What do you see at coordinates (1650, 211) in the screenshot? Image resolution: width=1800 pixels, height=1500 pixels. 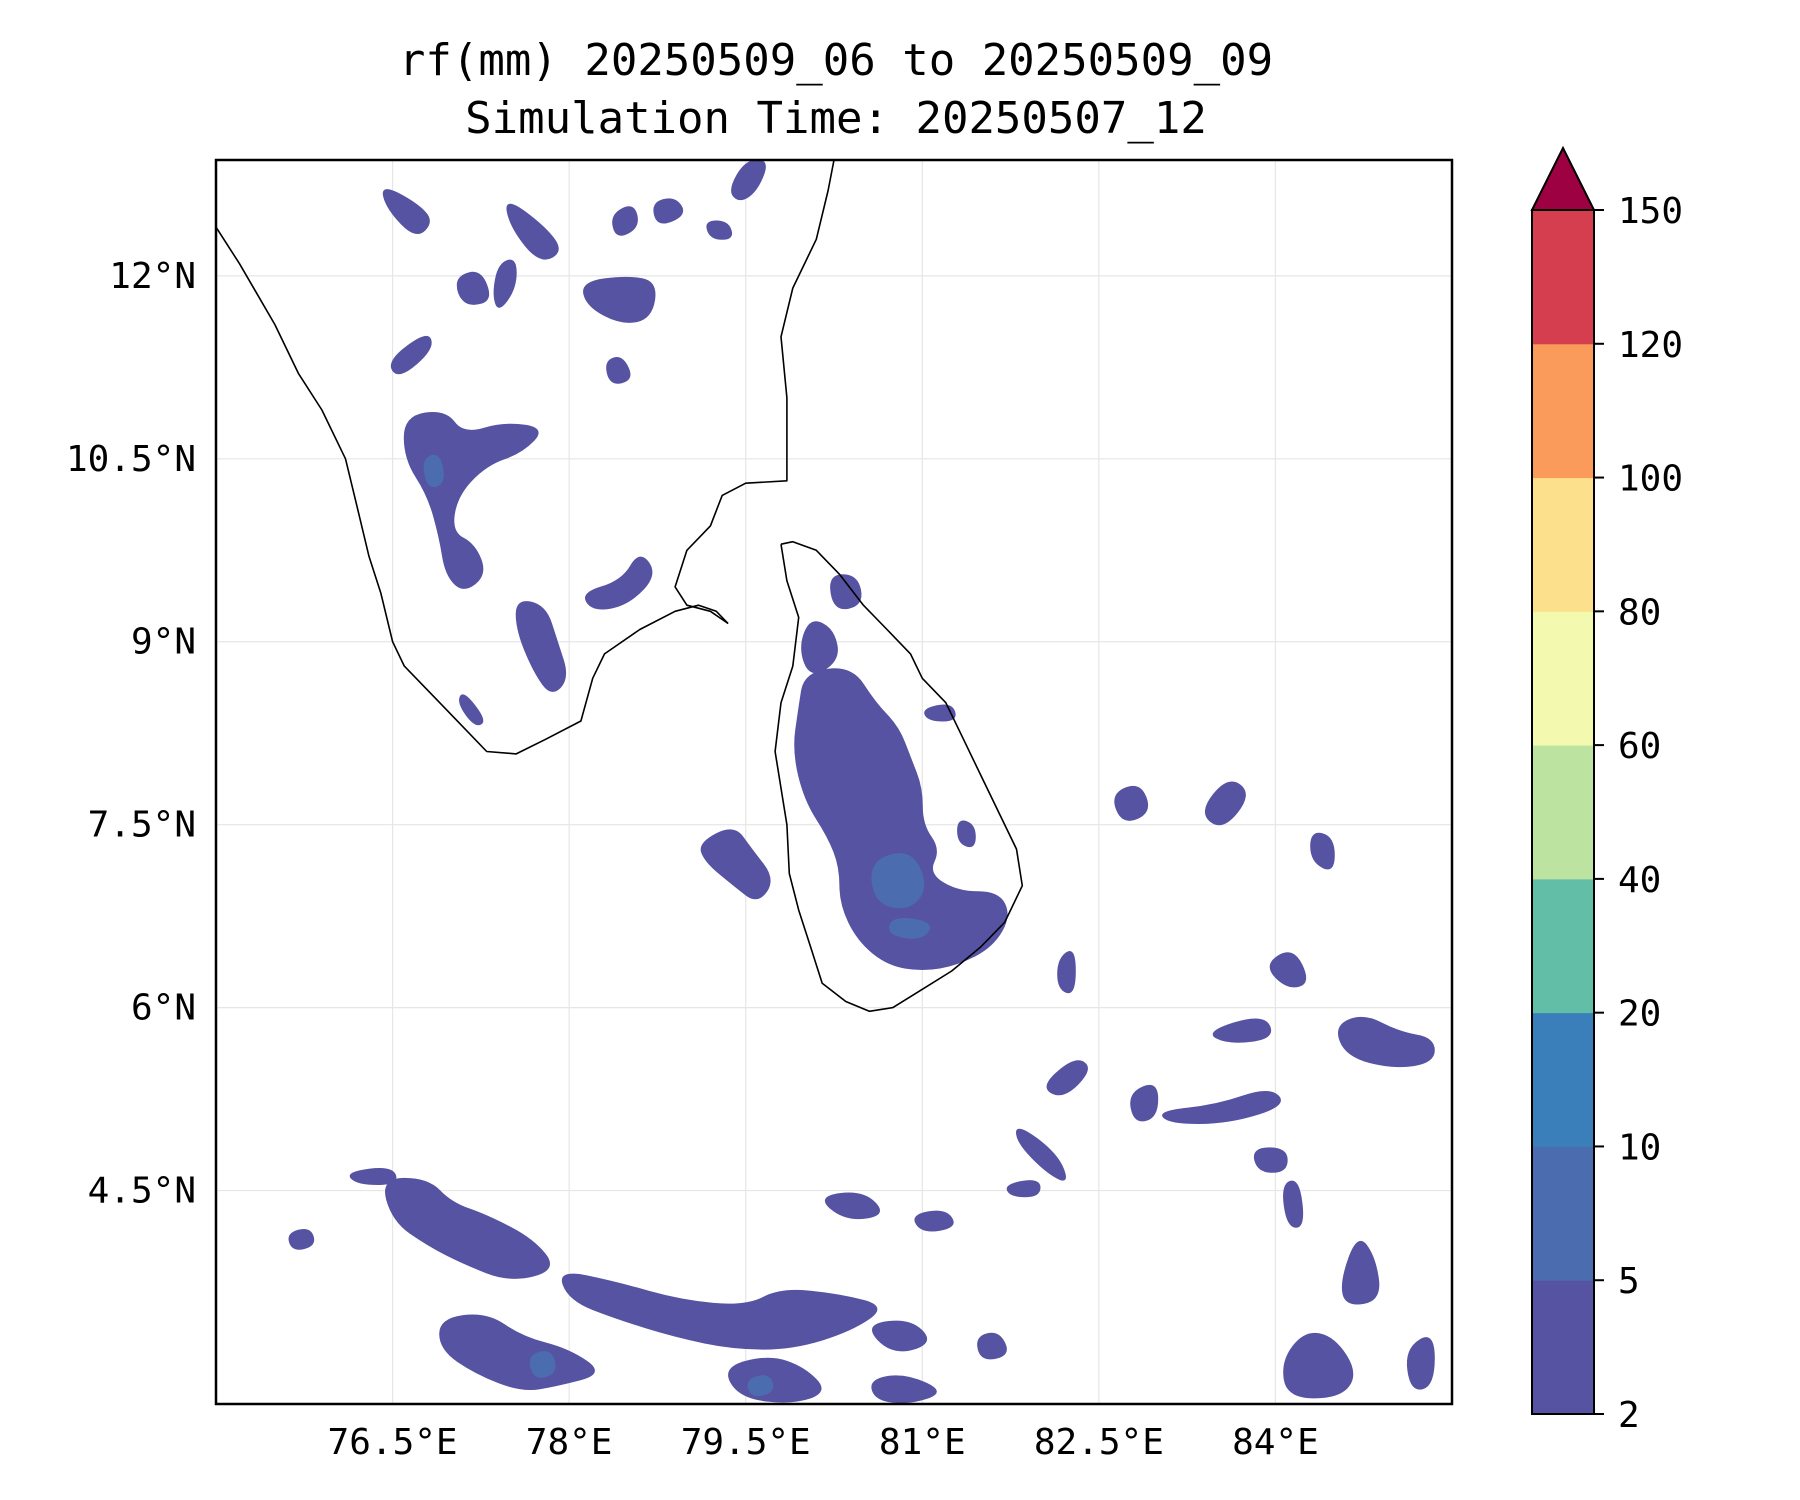 I see `colorbar-tick-label: 150` at bounding box center [1650, 211].